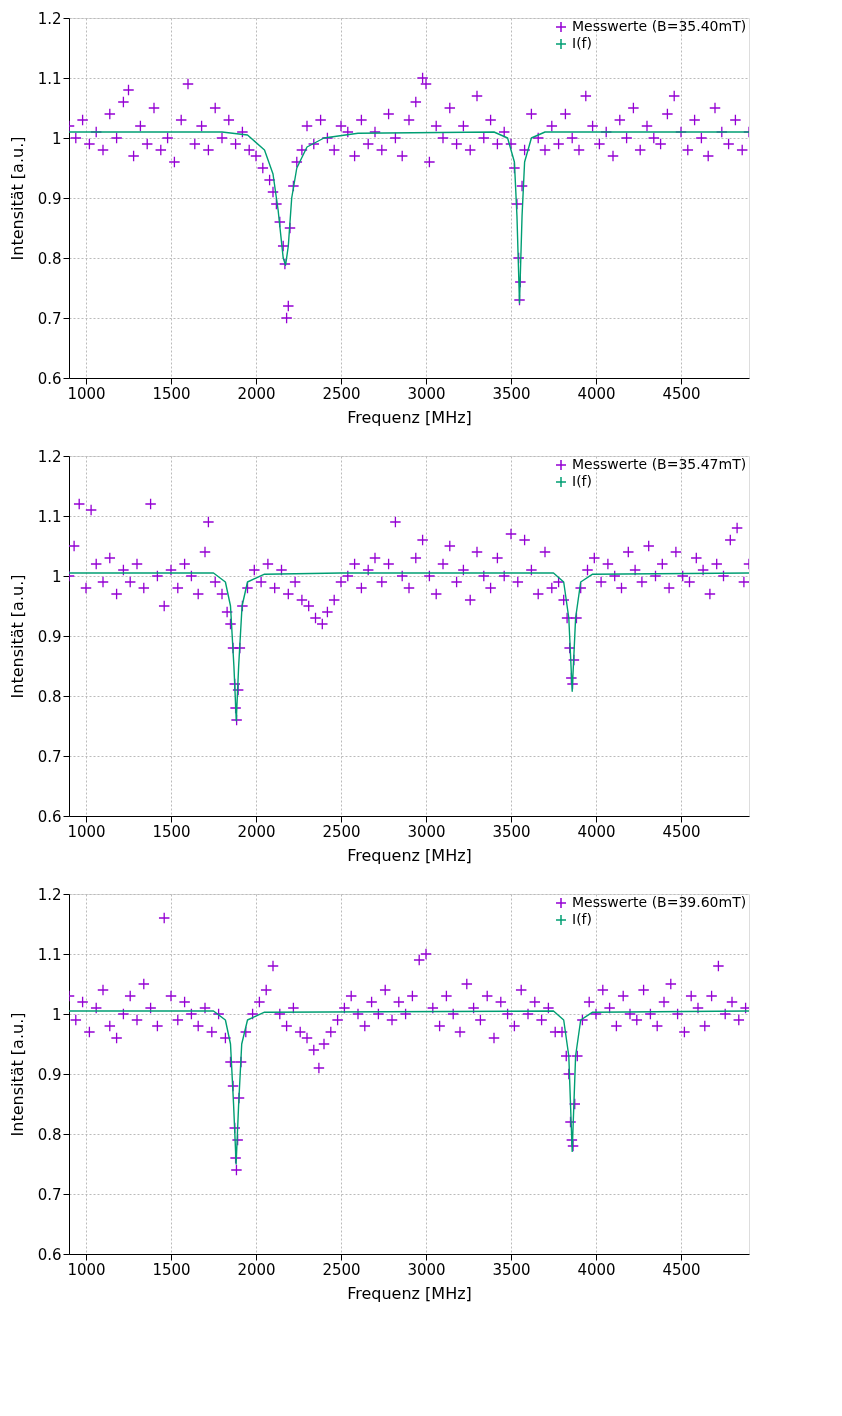 The width and height of the screenshot is (842, 1416). What do you see at coordinates (659, 464) in the screenshot?
I see `legend-label: Messwerte (B=35.47mT)` at bounding box center [659, 464].